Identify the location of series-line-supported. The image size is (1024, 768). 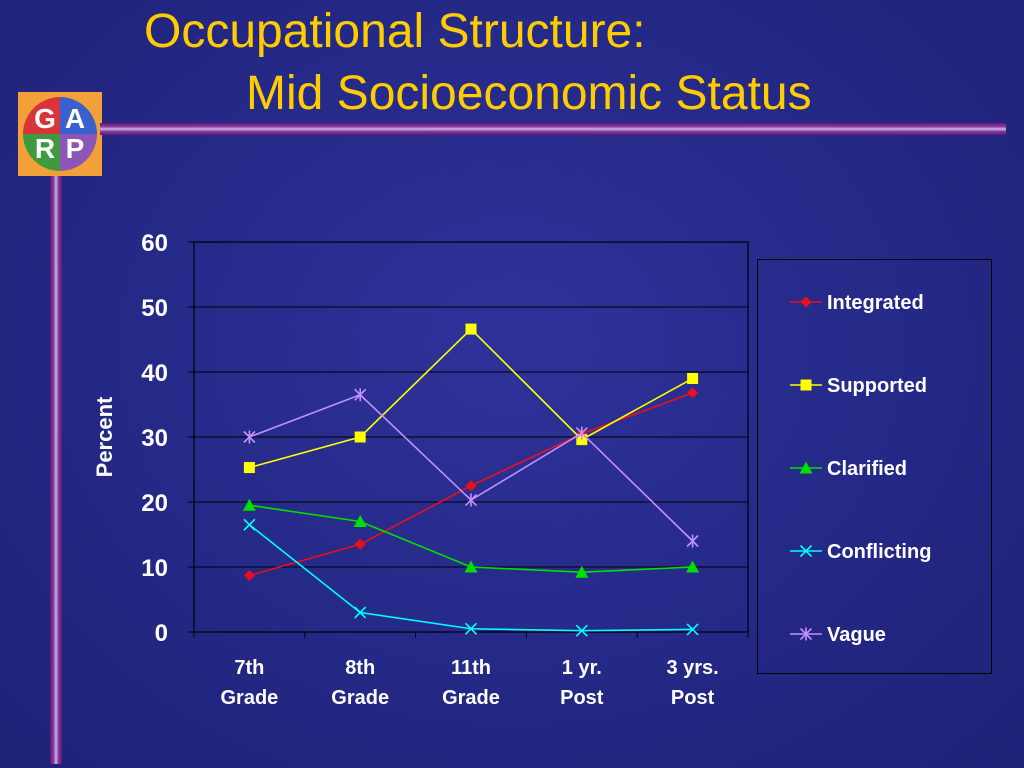
(471, 398).